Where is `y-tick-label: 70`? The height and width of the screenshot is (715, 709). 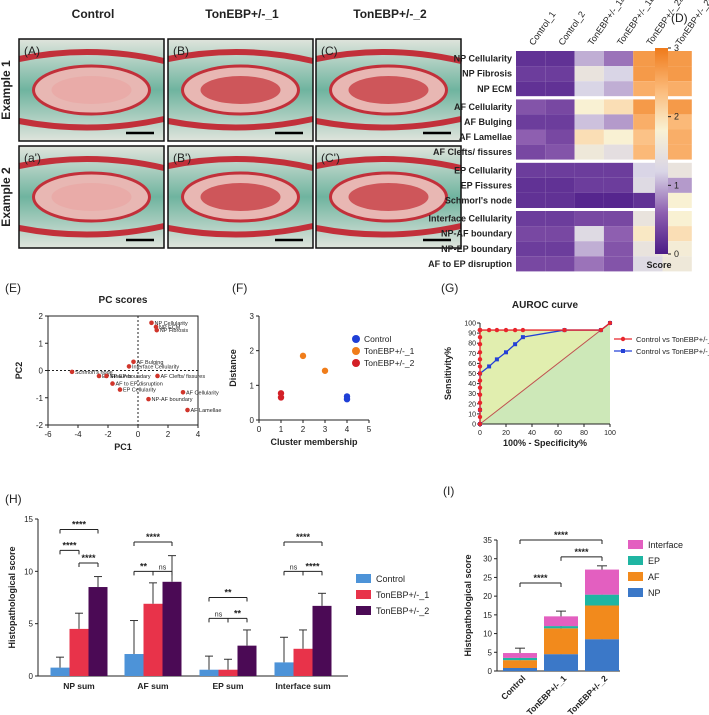
y-tick-label: 70 is located at coordinates (472, 354).